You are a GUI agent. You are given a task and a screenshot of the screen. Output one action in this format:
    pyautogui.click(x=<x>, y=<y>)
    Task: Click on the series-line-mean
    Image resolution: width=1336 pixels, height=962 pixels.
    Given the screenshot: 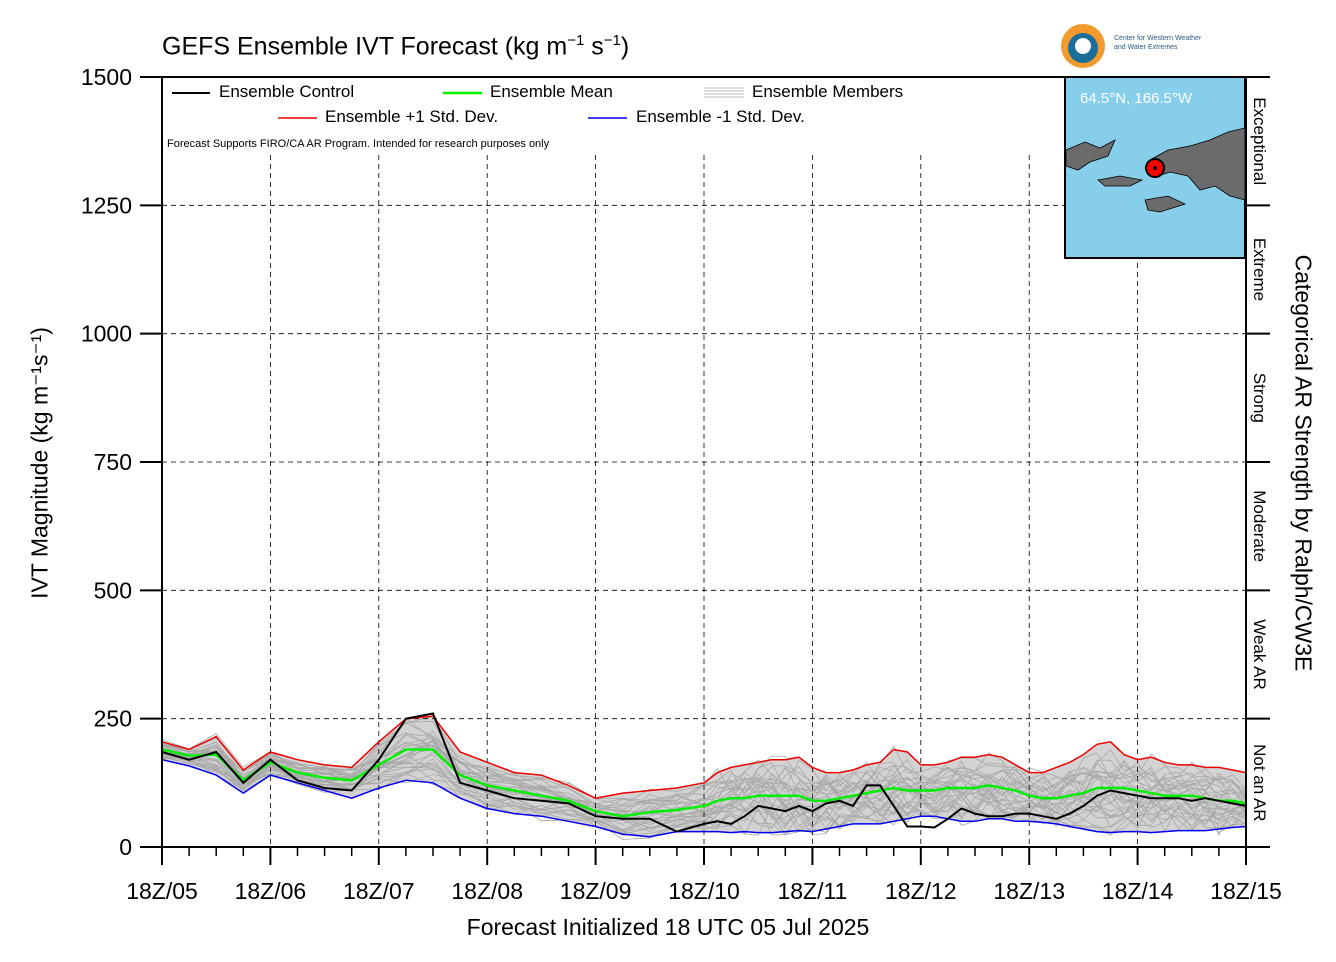 What is the action you would take?
    pyautogui.click(x=704, y=783)
    